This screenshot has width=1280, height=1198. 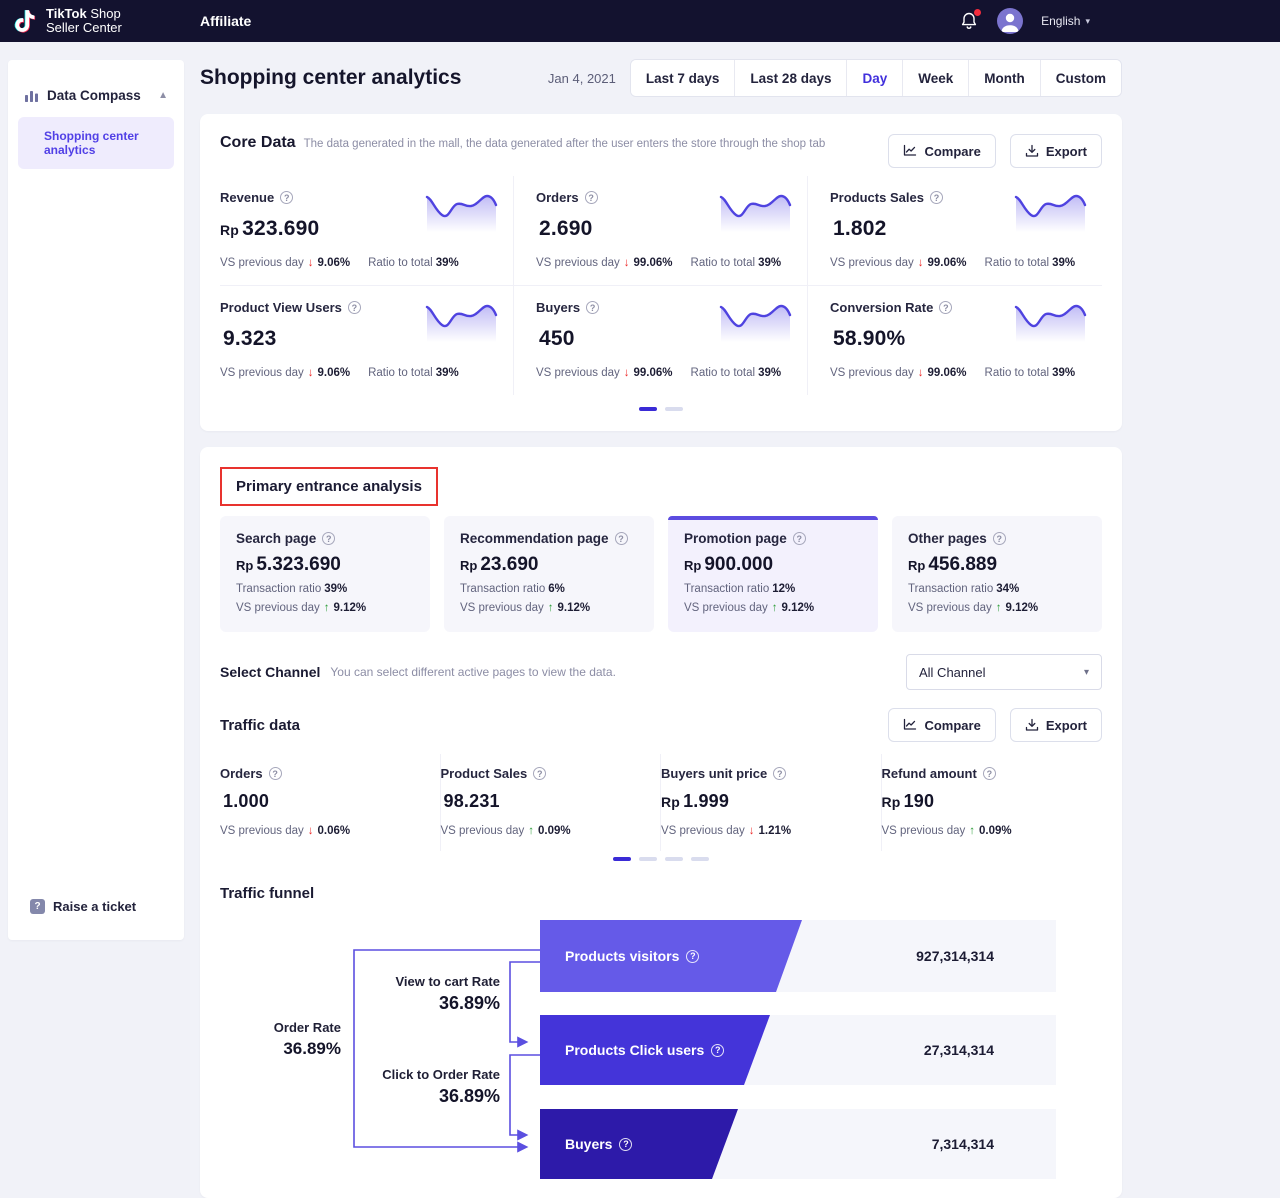 I want to click on metric-label: Conversion Rate, so click(x=882, y=307).